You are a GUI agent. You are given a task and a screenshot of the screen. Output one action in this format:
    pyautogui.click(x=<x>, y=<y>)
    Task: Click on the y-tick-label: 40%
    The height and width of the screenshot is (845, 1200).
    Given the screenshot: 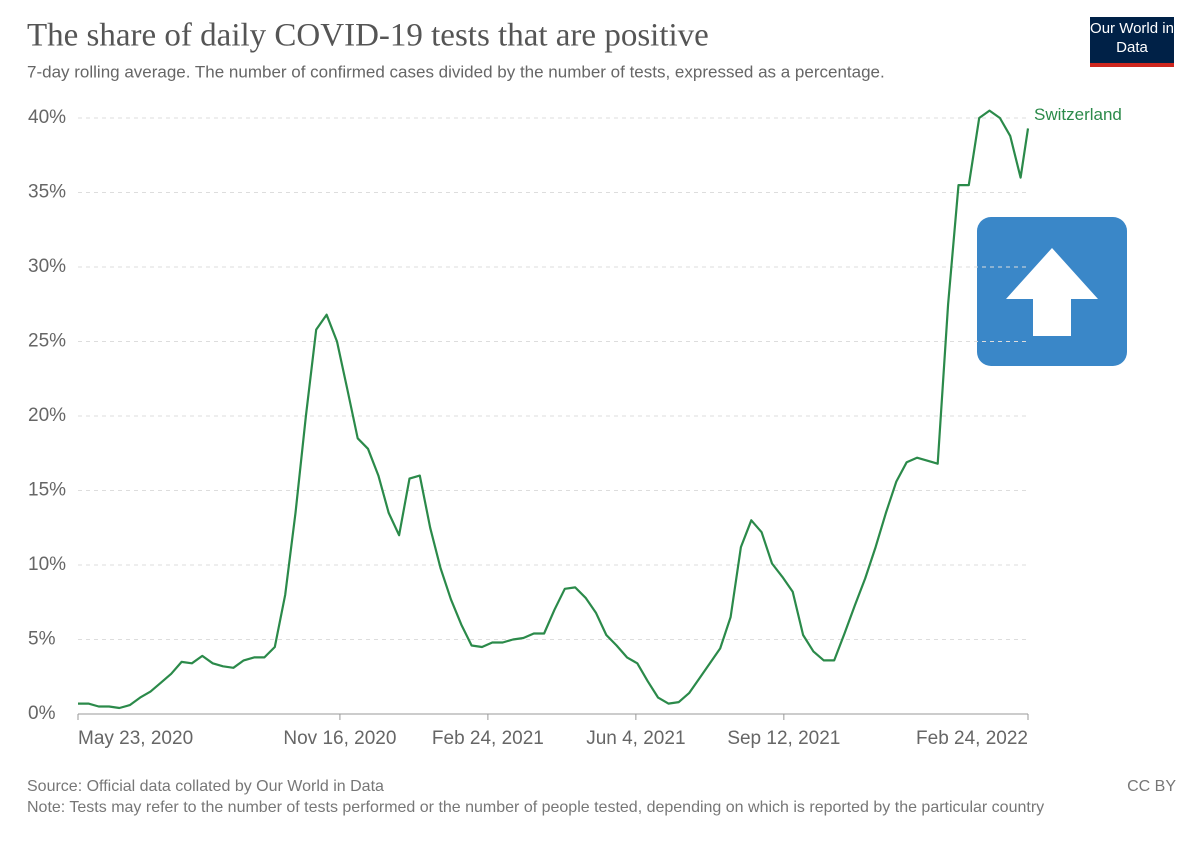 What is the action you would take?
    pyautogui.click(x=47, y=117)
    